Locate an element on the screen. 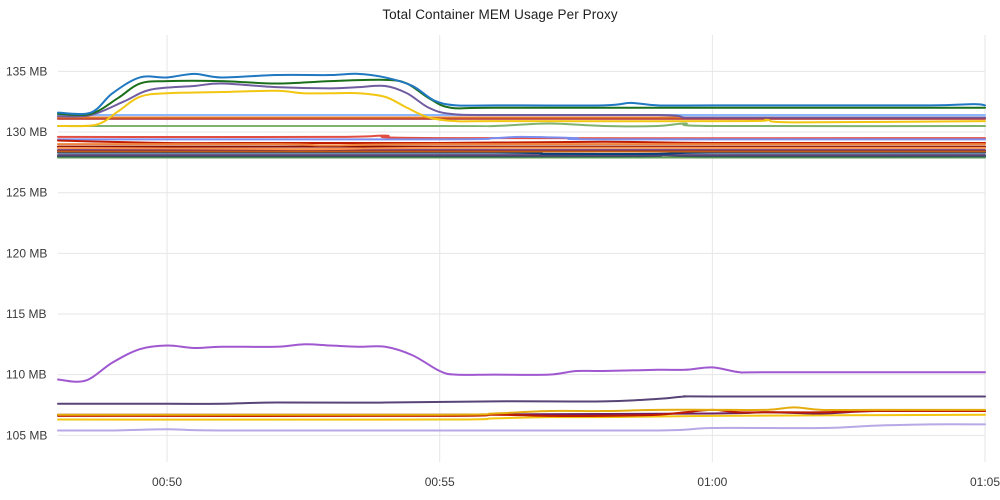  y-tick-label: 125 MB is located at coordinates (26, 193).